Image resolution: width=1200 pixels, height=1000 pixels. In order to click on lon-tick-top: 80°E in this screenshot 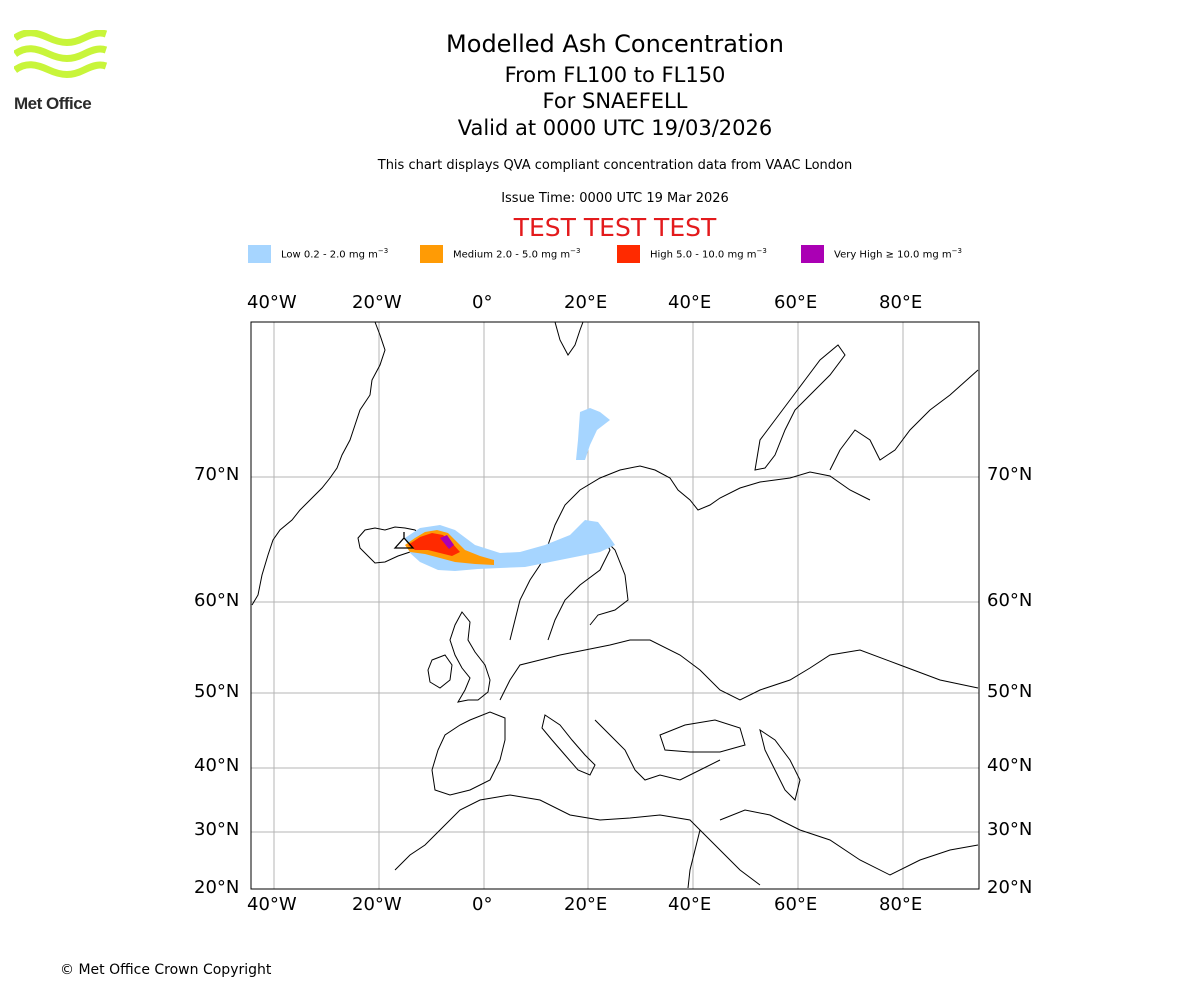, I will do `click(901, 302)`.